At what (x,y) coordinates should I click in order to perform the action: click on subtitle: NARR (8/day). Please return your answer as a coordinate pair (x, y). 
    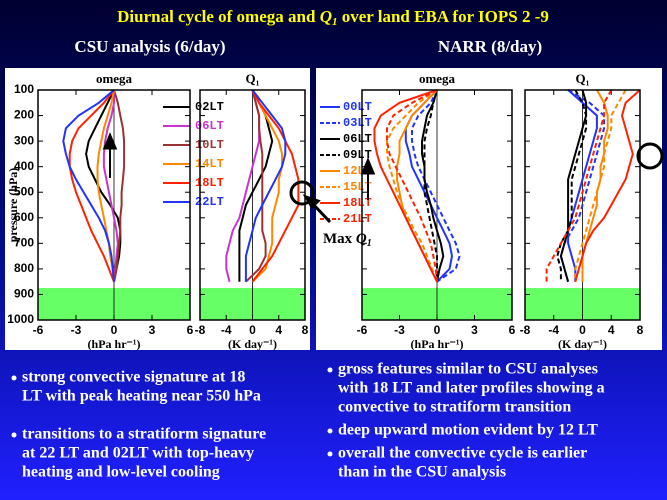
    Looking at the image, I should click on (490, 46).